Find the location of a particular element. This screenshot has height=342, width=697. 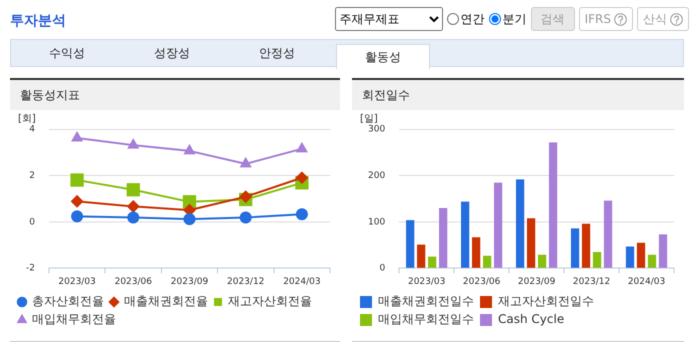

legend-label: 매입채무회전율 is located at coordinates (74, 319).